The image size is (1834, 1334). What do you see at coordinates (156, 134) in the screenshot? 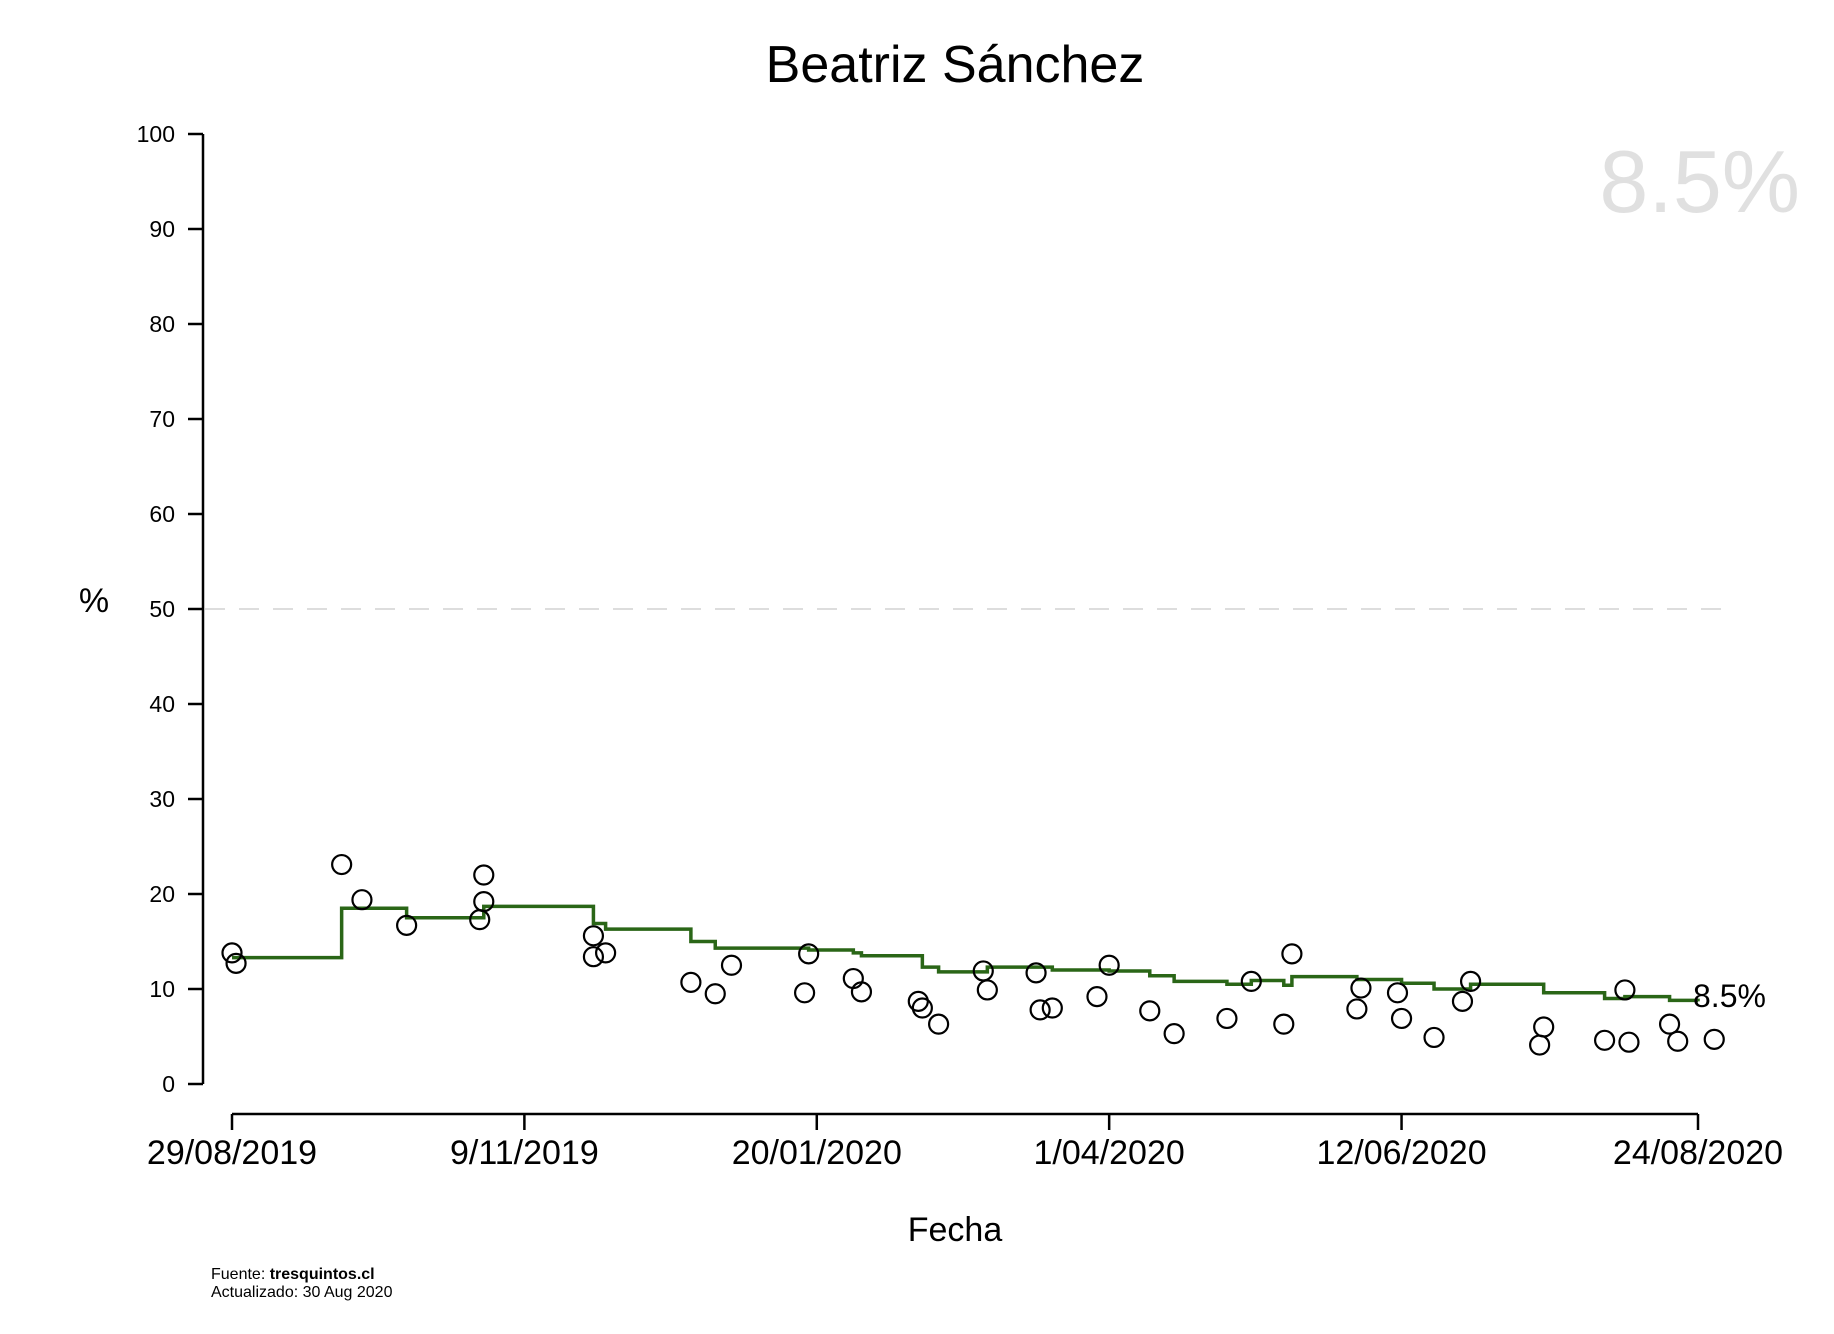
I see `y-tick-label-100: 100` at bounding box center [156, 134].